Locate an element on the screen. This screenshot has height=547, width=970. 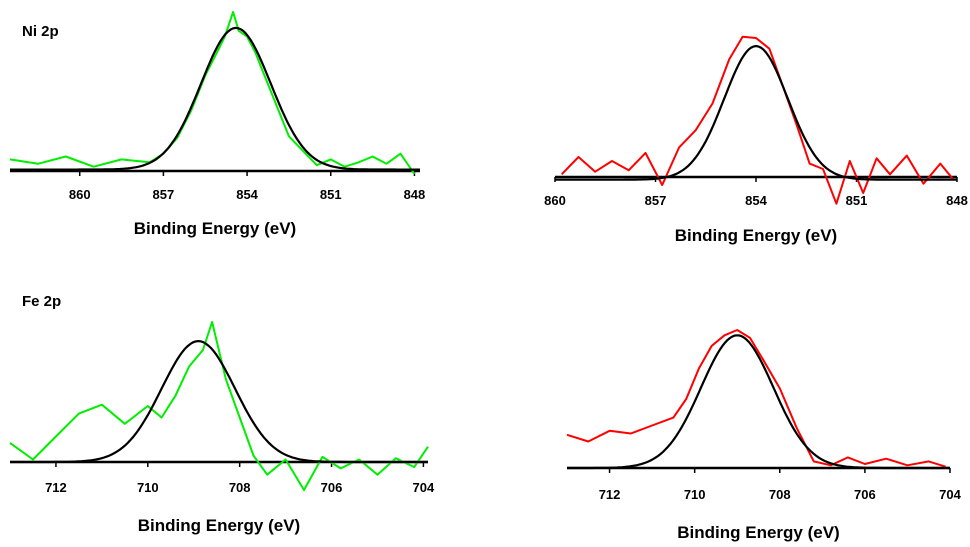
panel-label-fe-2p: Fe 2p is located at coordinates (41, 301).